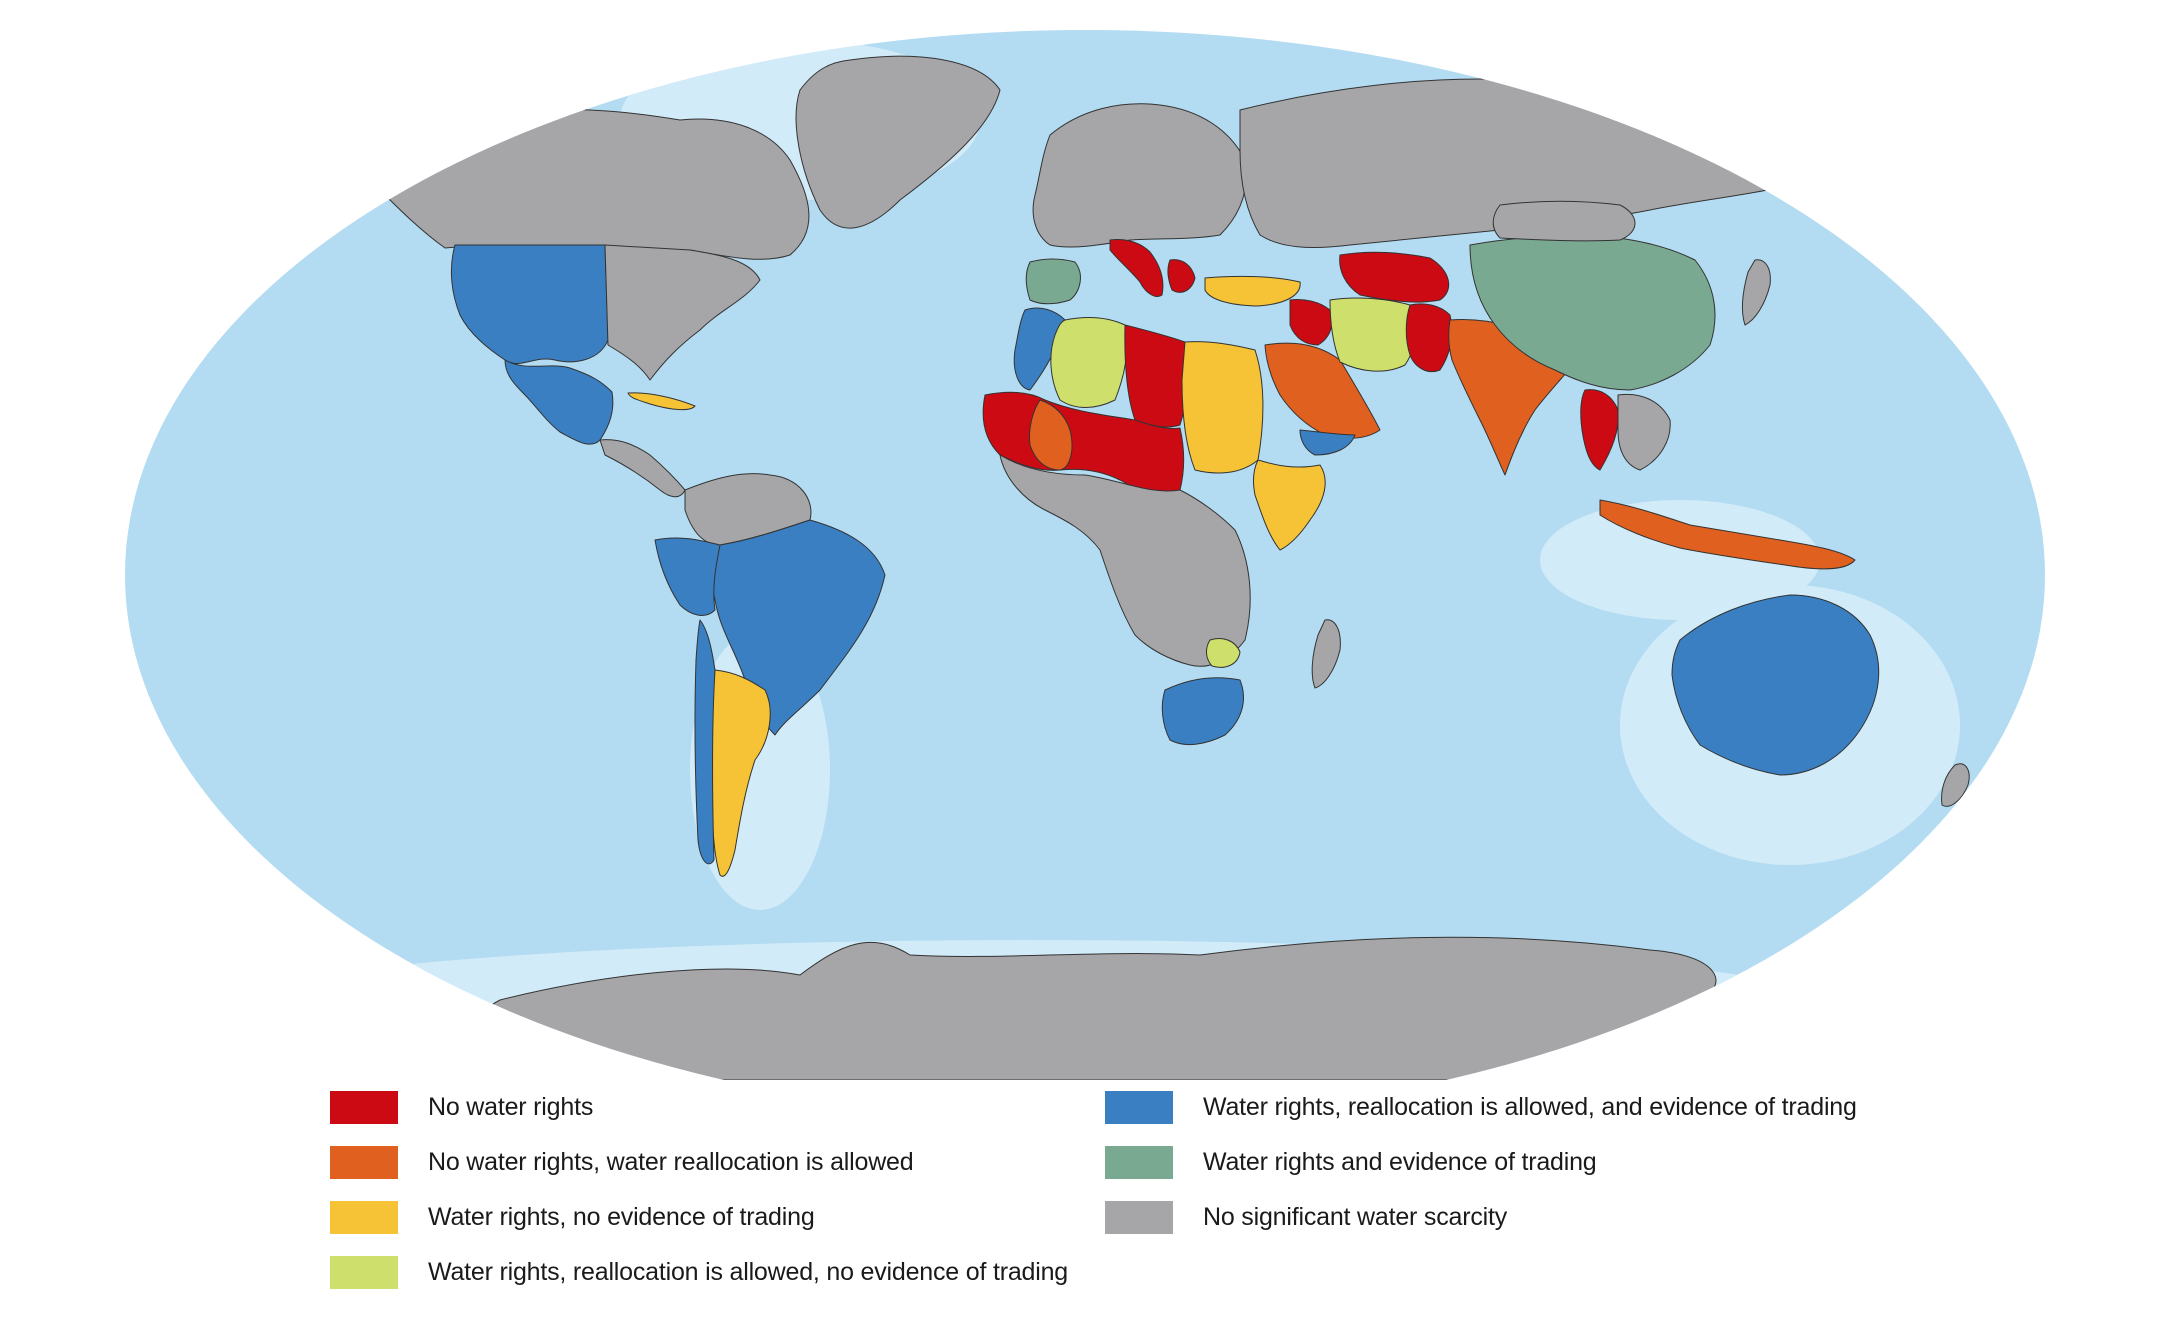 The width and height of the screenshot is (2162, 1321). Describe the element at coordinates (1564, 221) in the screenshot. I see `region-mongolia` at that location.